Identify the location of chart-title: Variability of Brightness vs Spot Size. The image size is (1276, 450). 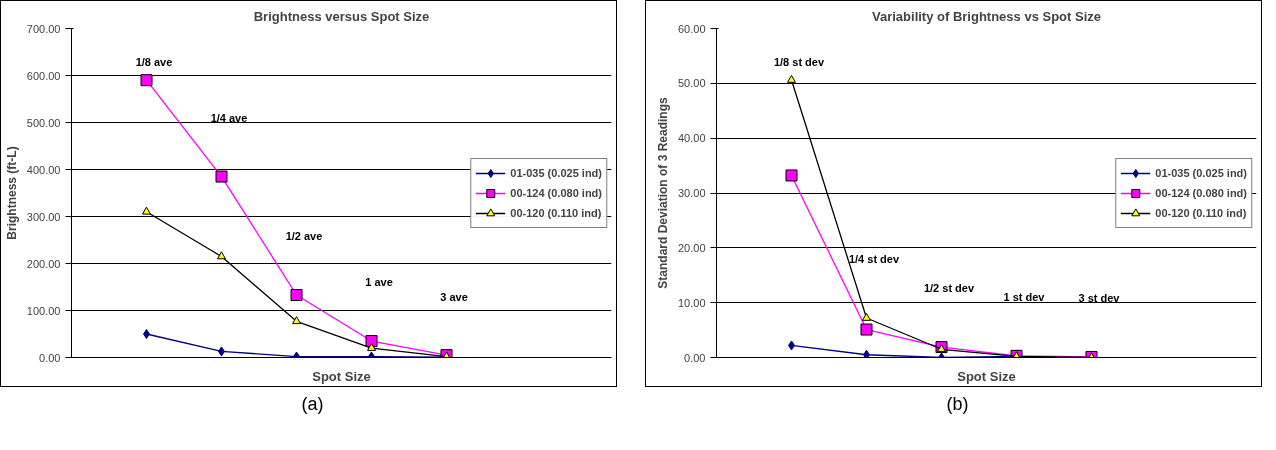
(987, 16).